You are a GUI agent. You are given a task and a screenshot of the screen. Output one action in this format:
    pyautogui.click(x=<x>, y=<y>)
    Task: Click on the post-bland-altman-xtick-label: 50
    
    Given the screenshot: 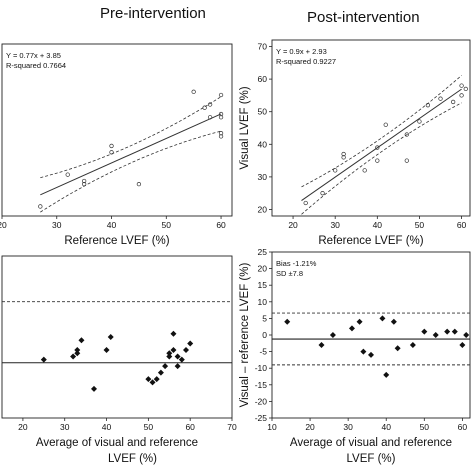 What is the action you would take?
    pyautogui.click(x=425, y=427)
    